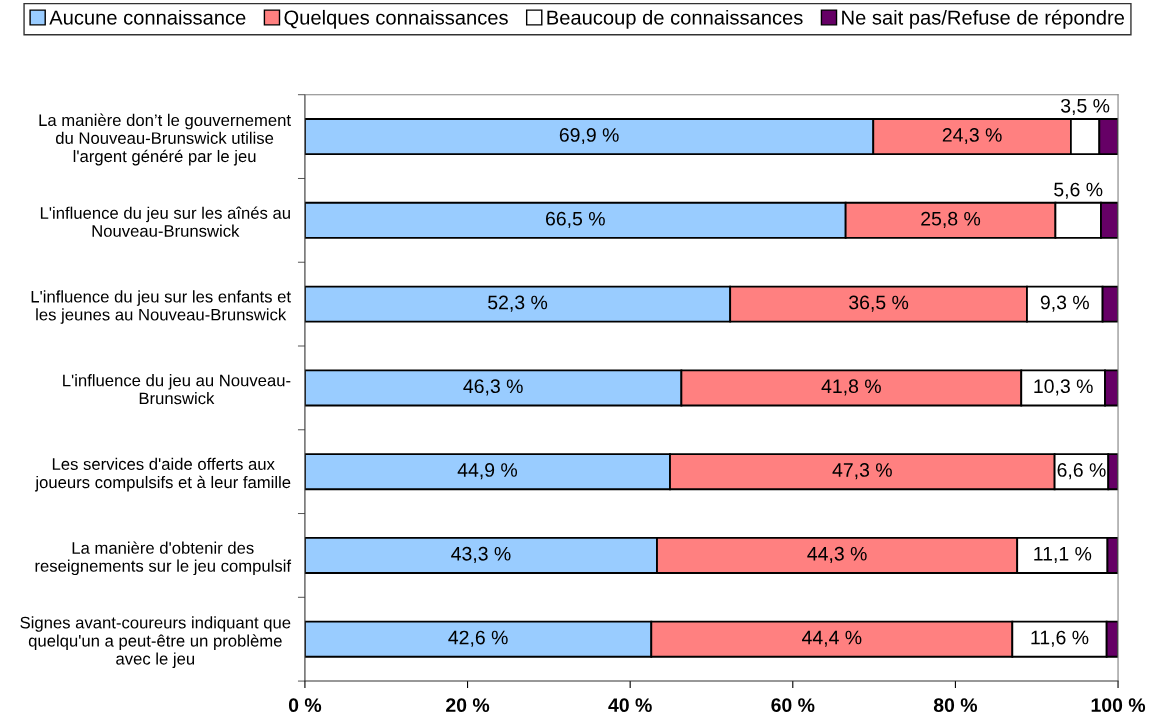  Describe the element at coordinates (1060, 638) in the screenshot. I see `data-label: 11,6 %` at that location.